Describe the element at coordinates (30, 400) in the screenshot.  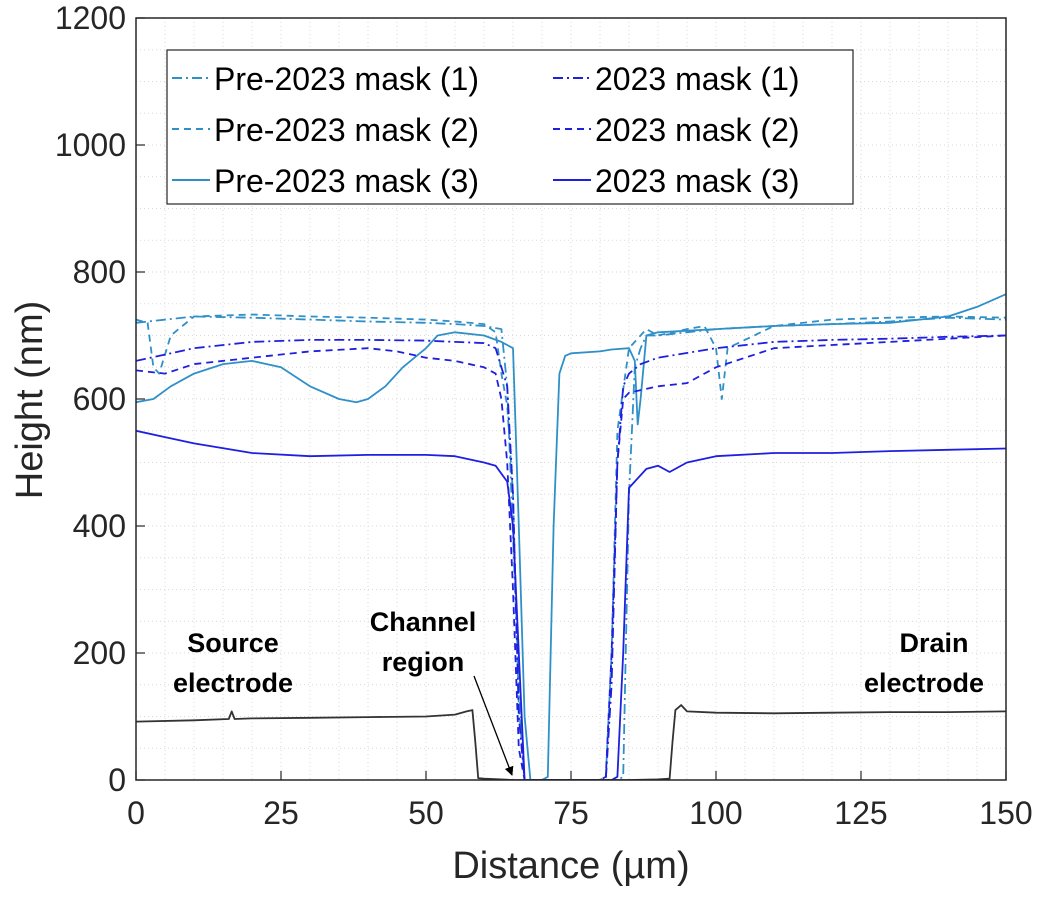
I see `y-axis-title: Height (nm)` at that location.